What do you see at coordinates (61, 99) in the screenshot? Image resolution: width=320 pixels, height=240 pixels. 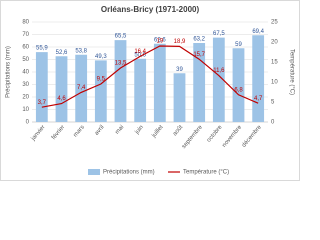 I see `line-value-label: 4,6` at bounding box center [61, 99].